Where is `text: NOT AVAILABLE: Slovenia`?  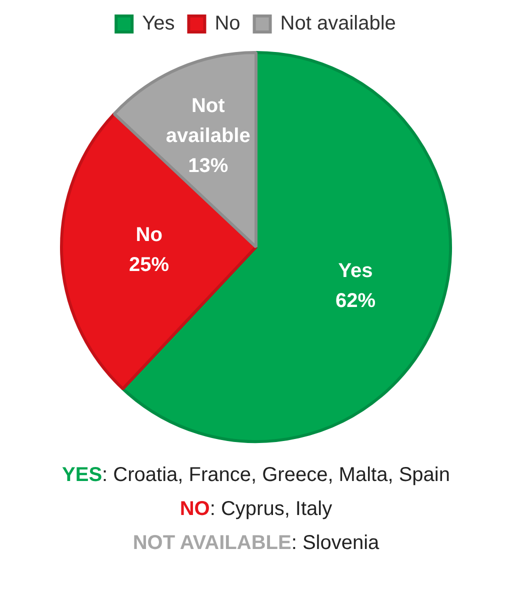 text: NOT AVAILABLE: Slovenia is located at coordinates (256, 543).